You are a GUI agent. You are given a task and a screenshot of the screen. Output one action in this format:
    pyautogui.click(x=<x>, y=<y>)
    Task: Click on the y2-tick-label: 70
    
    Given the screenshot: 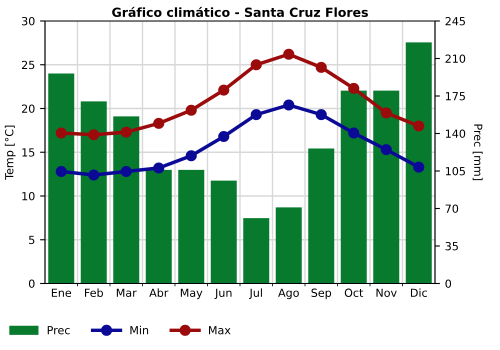 What is the action you would take?
    pyautogui.click(x=452, y=208)
    